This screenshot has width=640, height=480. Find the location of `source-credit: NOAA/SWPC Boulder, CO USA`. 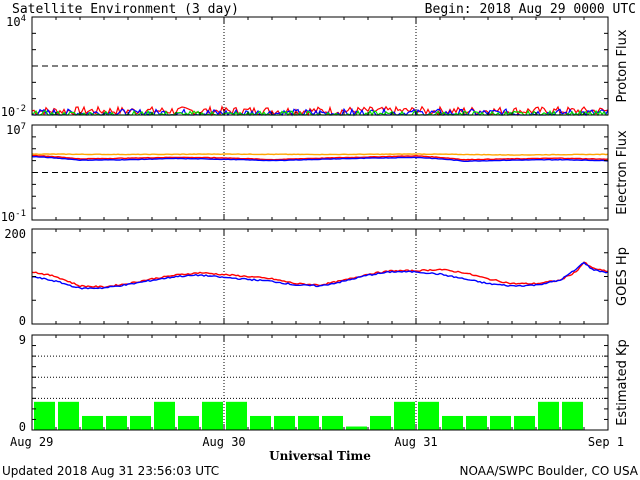

source-credit: NOAA/SWPC Boulder, CO USA is located at coordinates (549, 471).